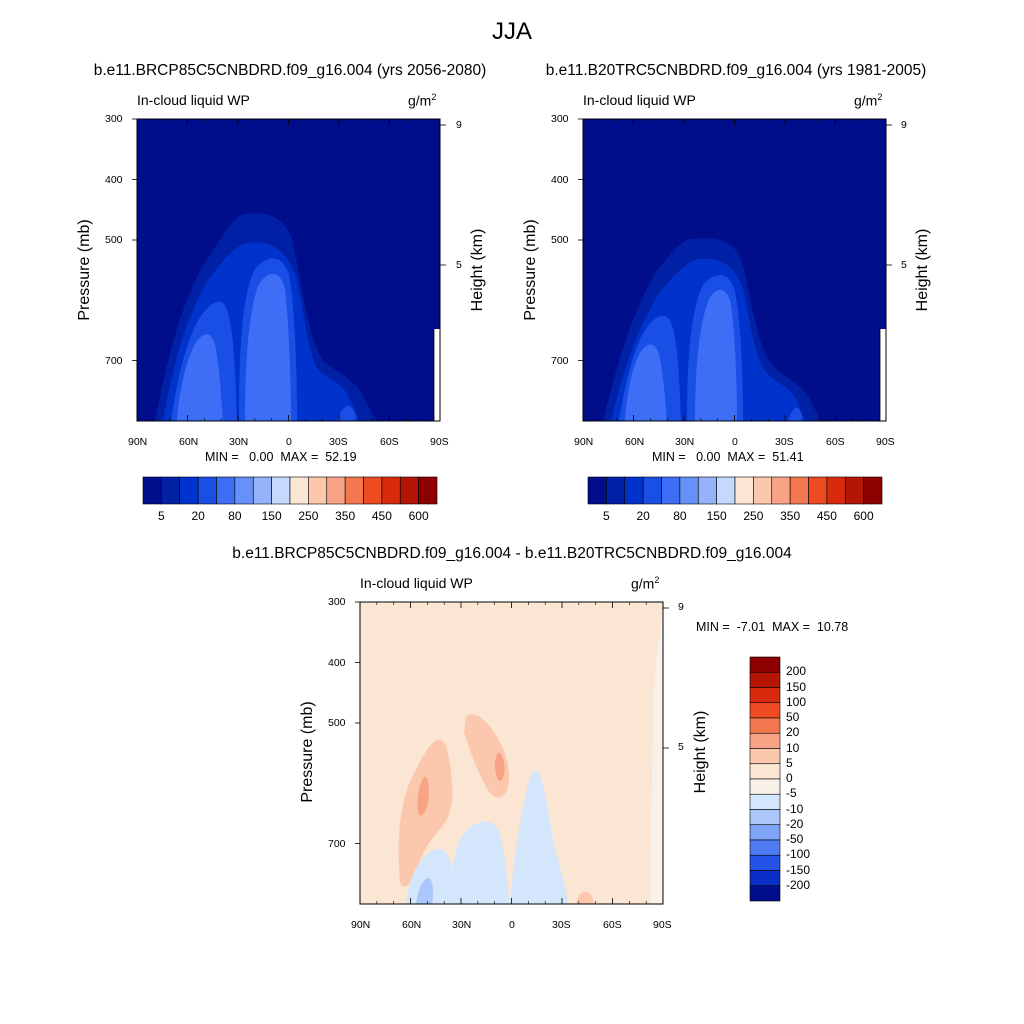  Describe the element at coordinates (868, 100) in the screenshot. I see `panel-right-units: g/m2` at that location.